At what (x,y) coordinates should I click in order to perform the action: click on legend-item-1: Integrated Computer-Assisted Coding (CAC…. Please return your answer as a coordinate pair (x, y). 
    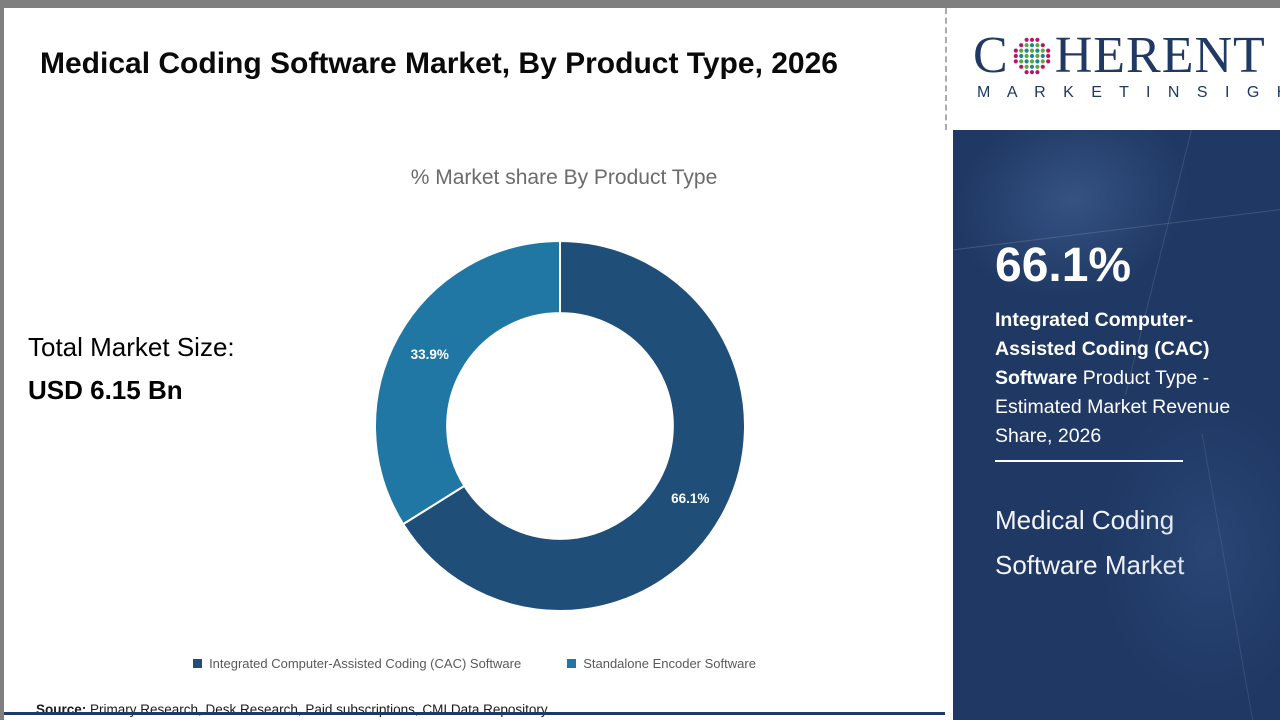
    Looking at the image, I should click on (357, 663).